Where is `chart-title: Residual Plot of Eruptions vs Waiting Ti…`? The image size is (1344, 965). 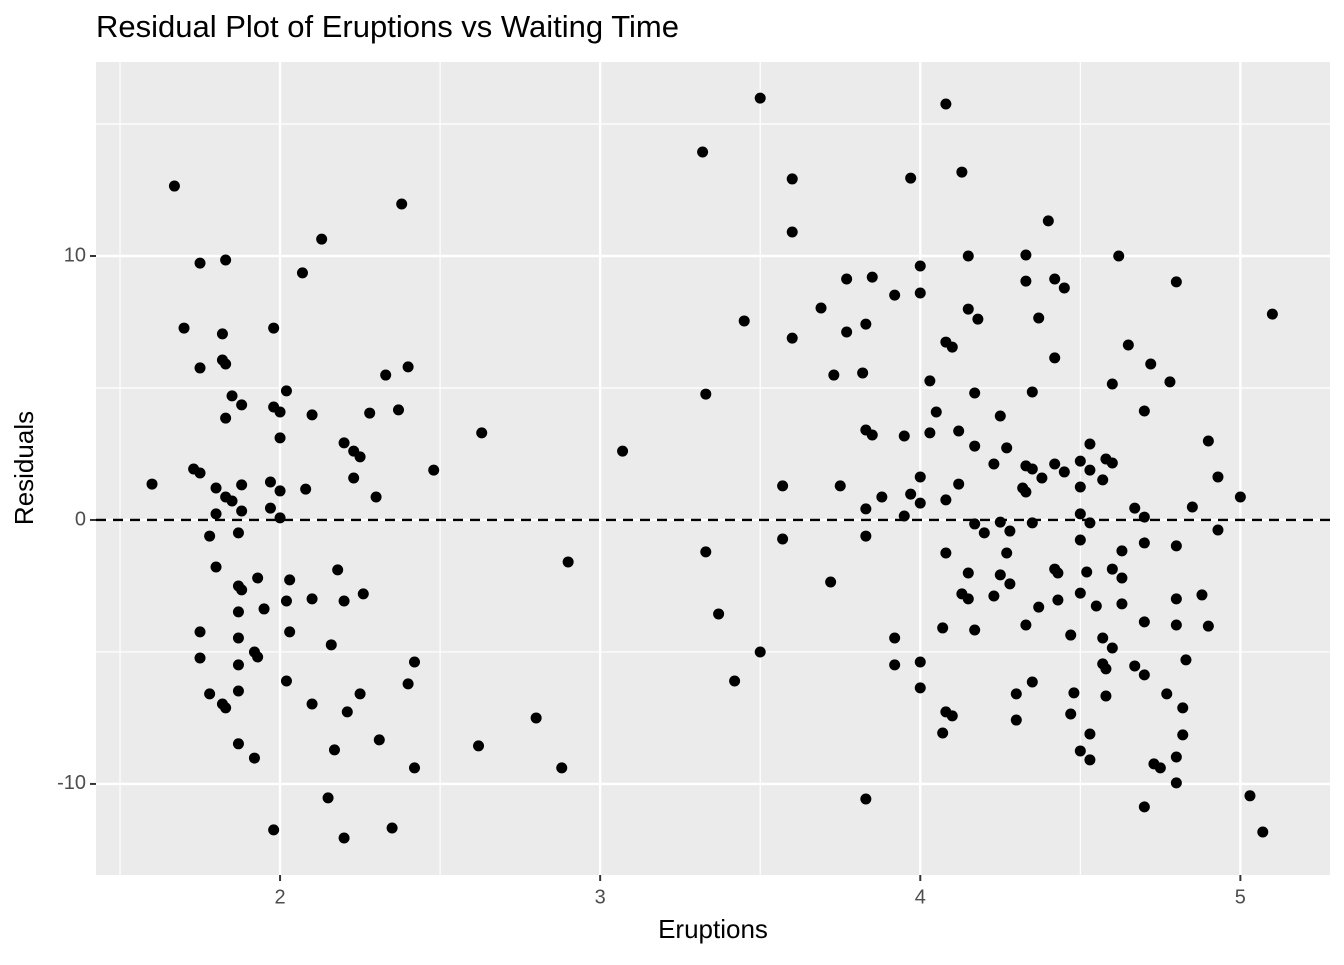 chart-title: Residual Plot of Eruptions vs Waiting Ti… is located at coordinates (387, 26).